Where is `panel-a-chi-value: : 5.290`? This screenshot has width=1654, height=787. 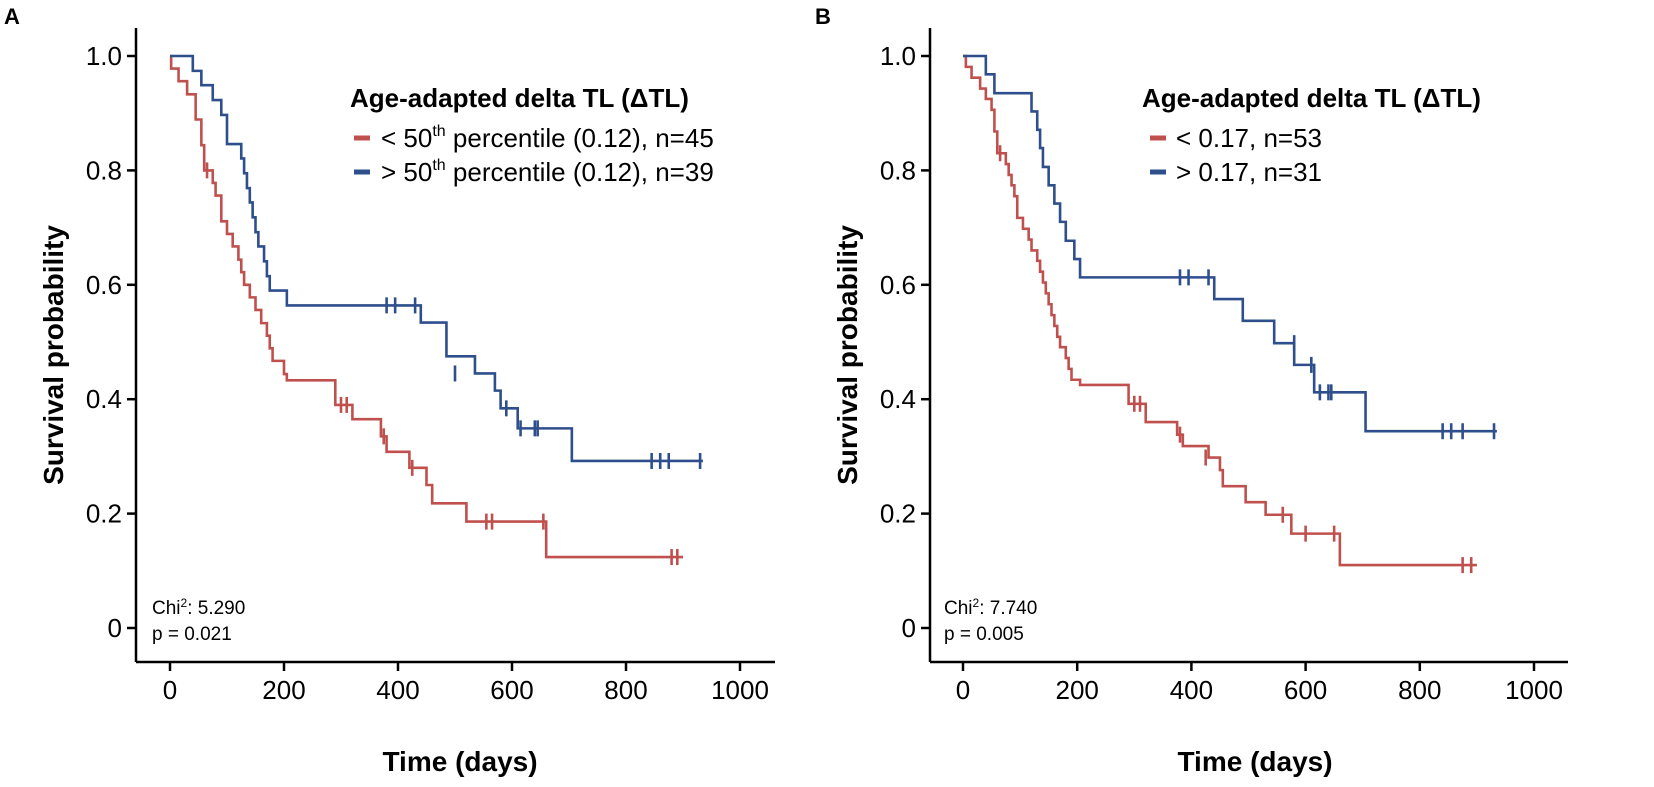 panel-a-chi-value: : 5.290 is located at coordinates (216, 608).